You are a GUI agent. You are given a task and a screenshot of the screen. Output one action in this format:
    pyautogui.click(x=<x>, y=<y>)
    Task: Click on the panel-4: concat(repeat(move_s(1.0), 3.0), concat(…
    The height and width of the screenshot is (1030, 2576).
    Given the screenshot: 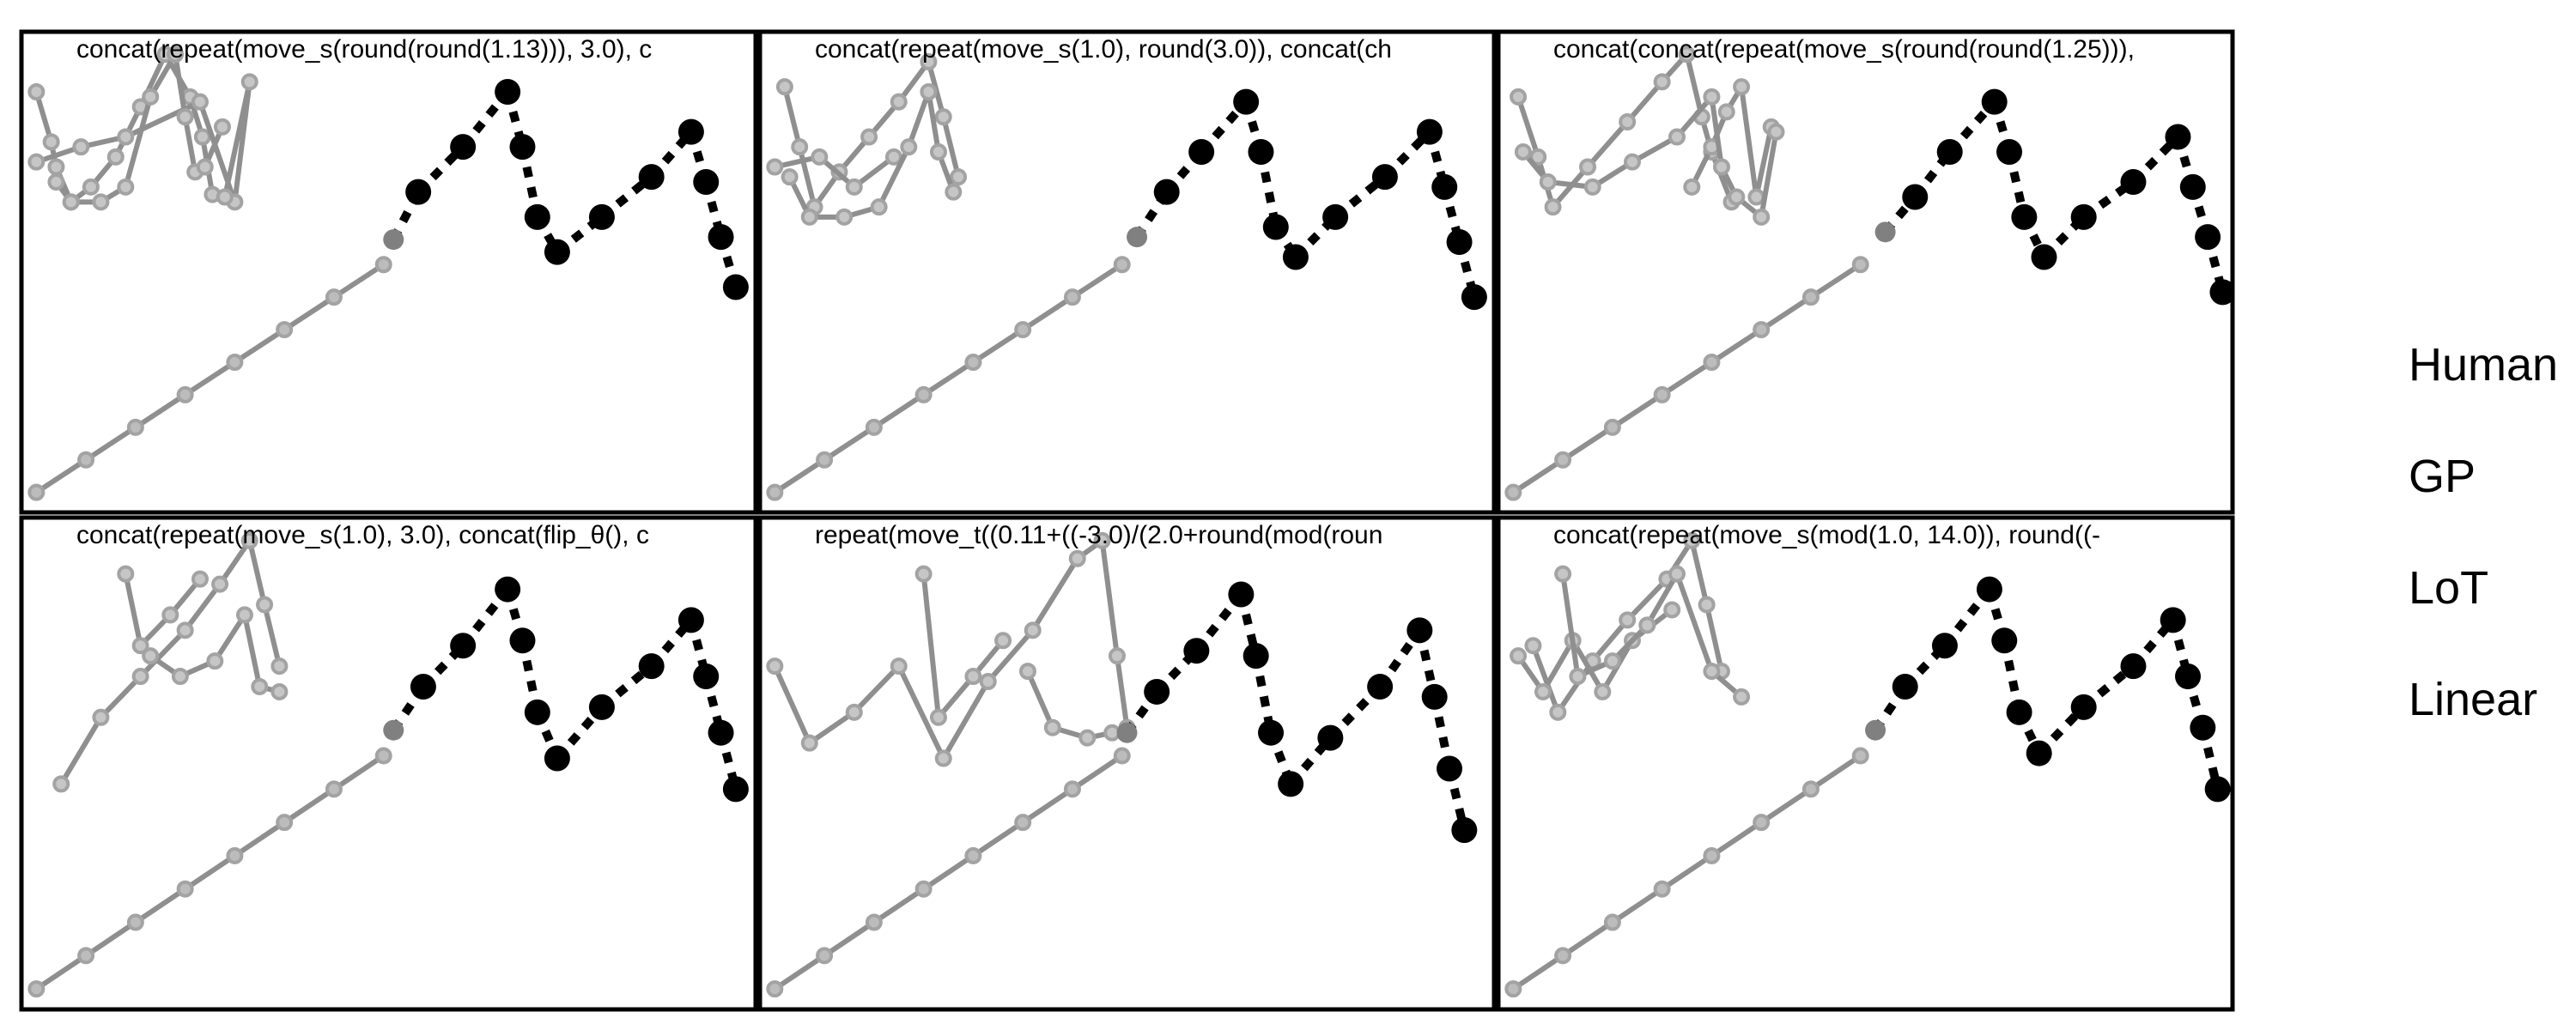 What is the action you would take?
    pyautogui.click(x=388, y=763)
    